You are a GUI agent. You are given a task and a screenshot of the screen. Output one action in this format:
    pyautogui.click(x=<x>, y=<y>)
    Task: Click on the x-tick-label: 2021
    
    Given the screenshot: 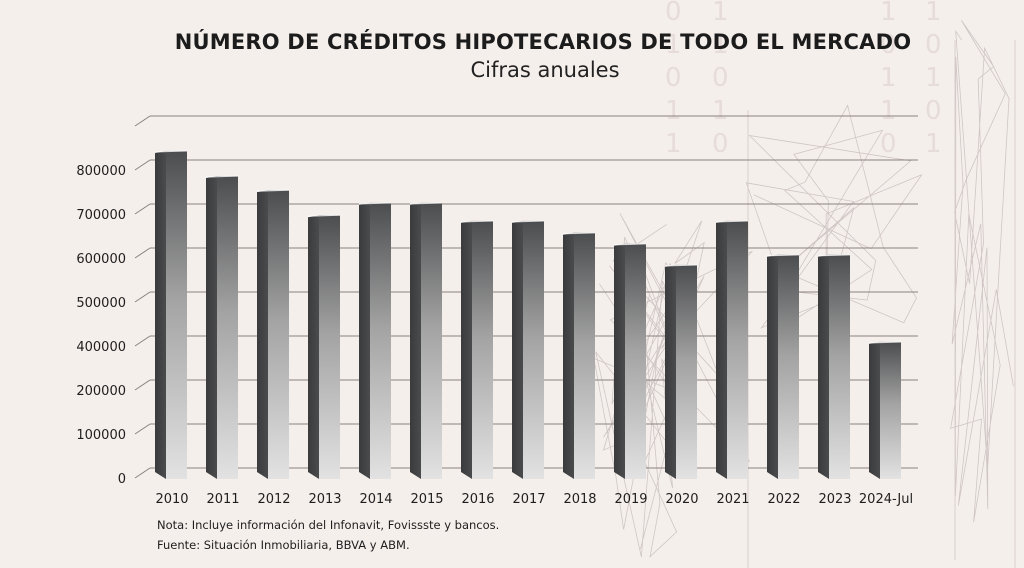 What is the action you would take?
    pyautogui.click(x=732, y=499)
    